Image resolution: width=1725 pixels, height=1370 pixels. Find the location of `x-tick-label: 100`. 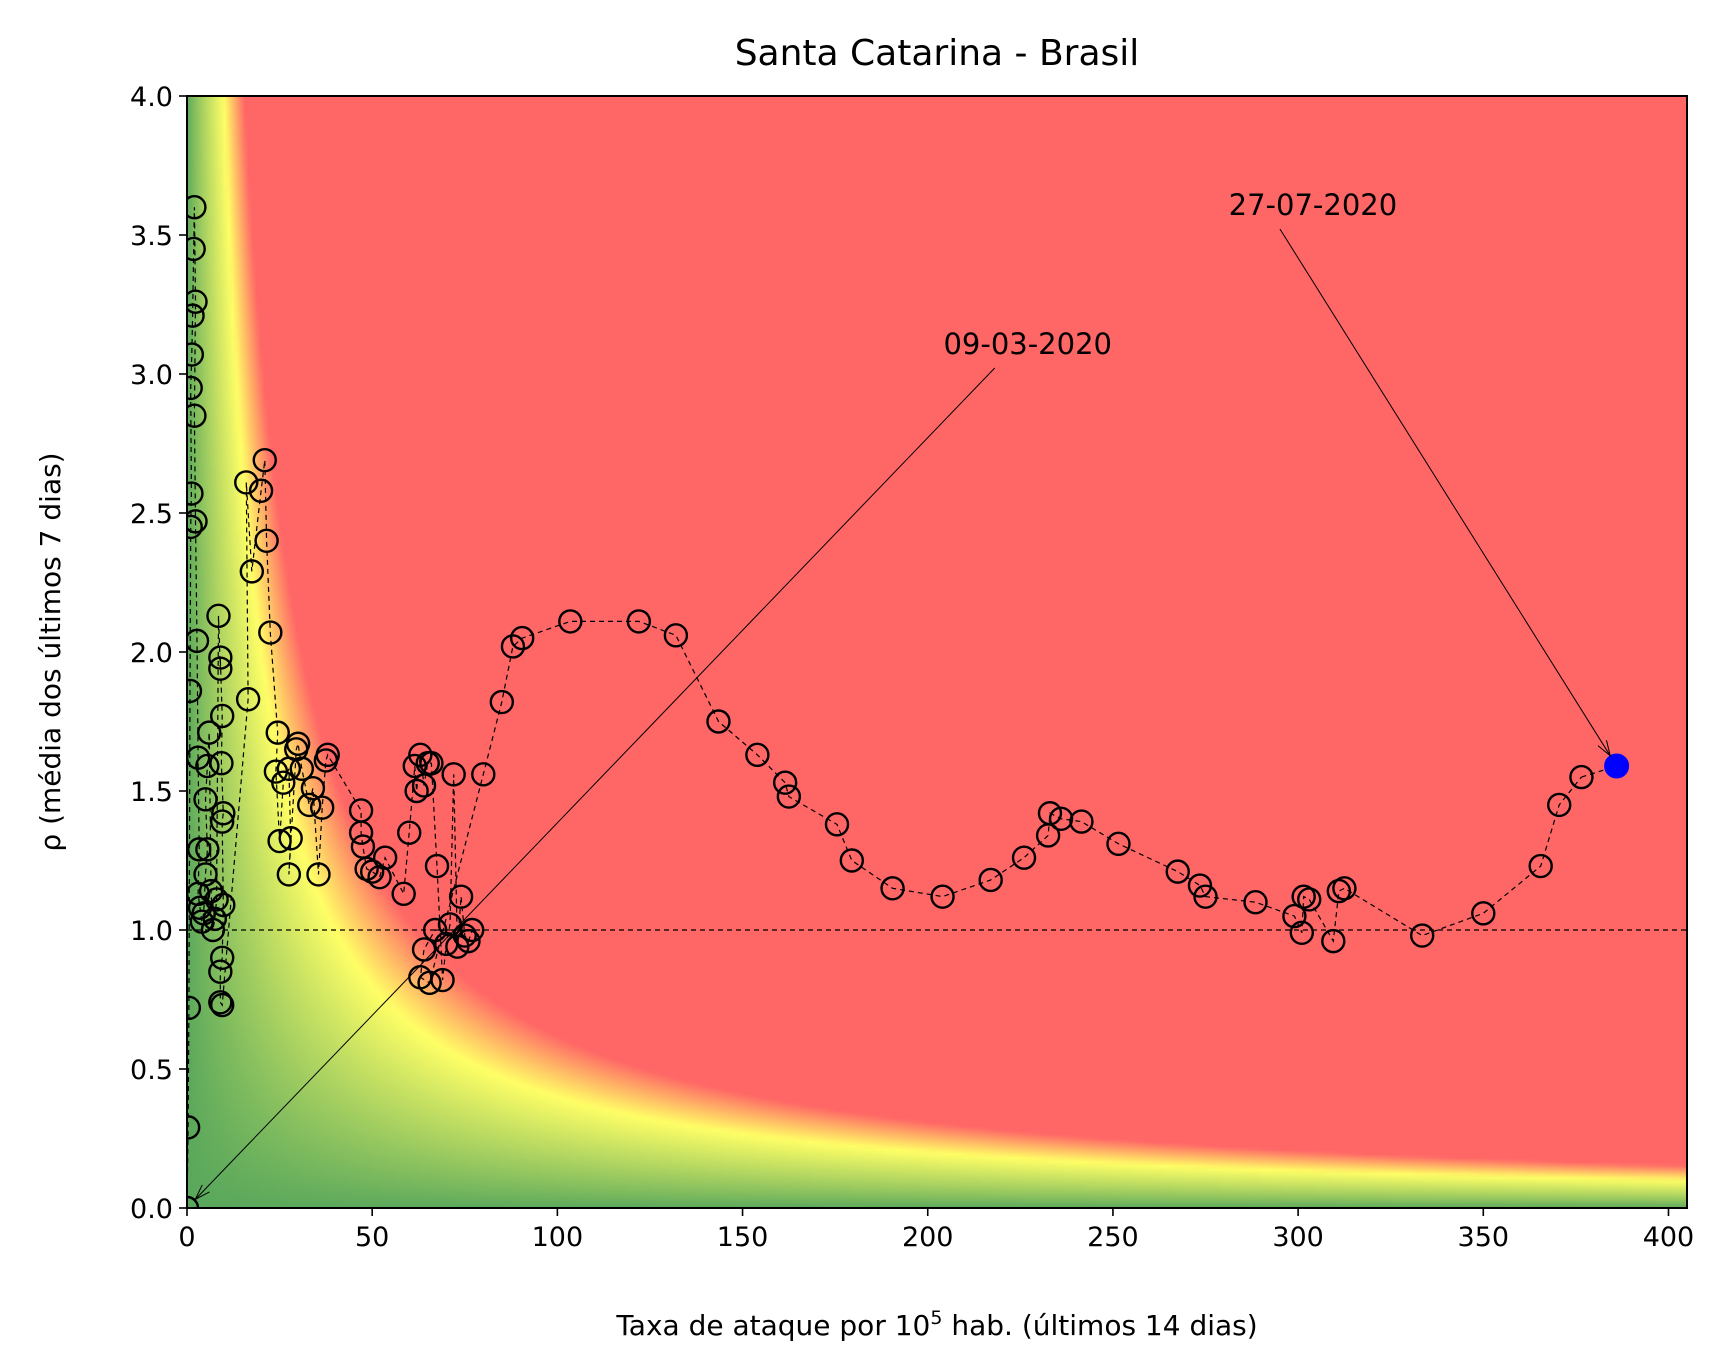

x-tick-label: 100 is located at coordinates (558, 1237).